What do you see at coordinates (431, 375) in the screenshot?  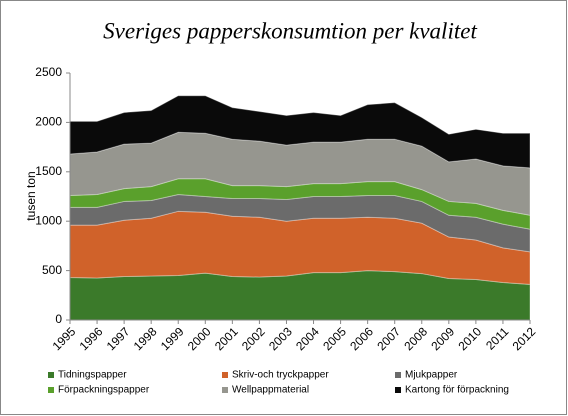 I see `legend-label: Mjukpapper` at bounding box center [431, 375].